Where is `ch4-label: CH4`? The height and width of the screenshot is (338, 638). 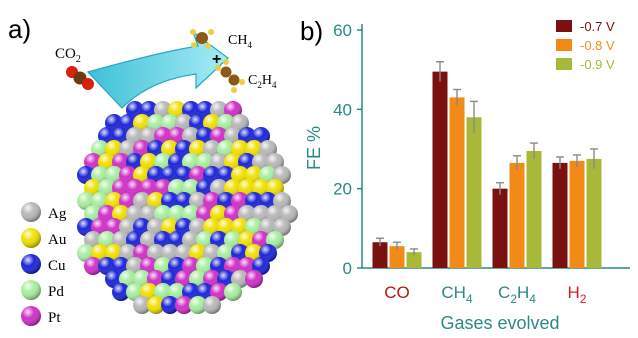 ch4-label: CH4 is located at coordinates (240, 41).